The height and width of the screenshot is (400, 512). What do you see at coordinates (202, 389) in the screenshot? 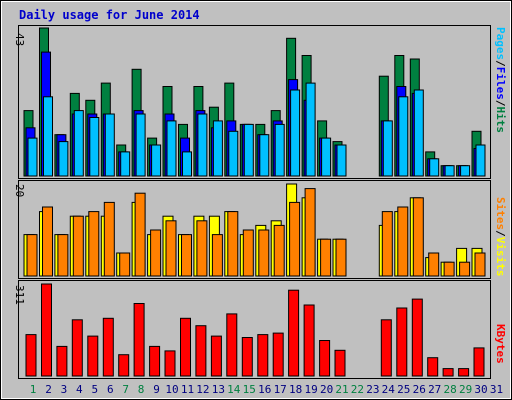
I see `day-label-12: 12` at bounding box center [202, 389].